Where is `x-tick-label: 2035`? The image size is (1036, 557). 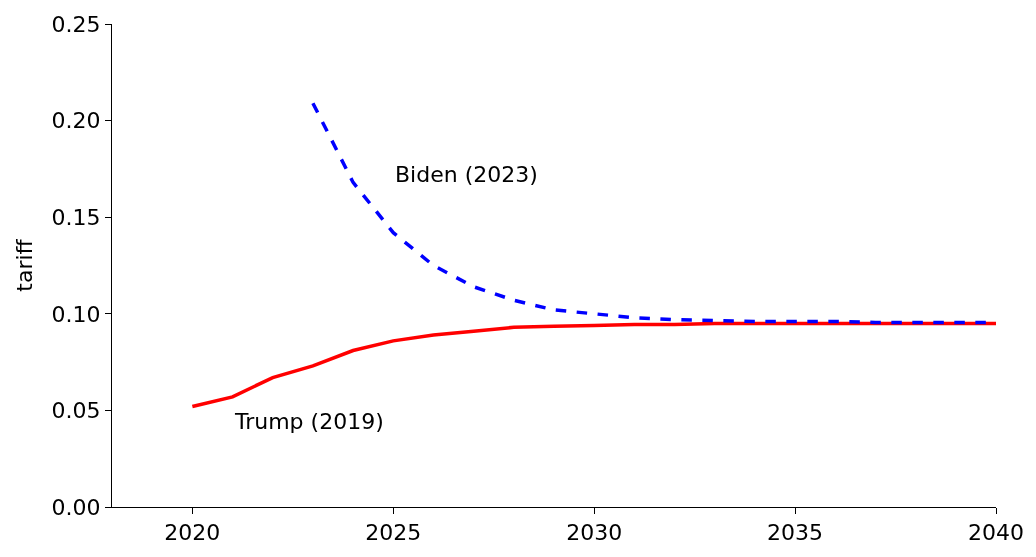
x-tick-label: 2035 is located at coordinates (795, 533).